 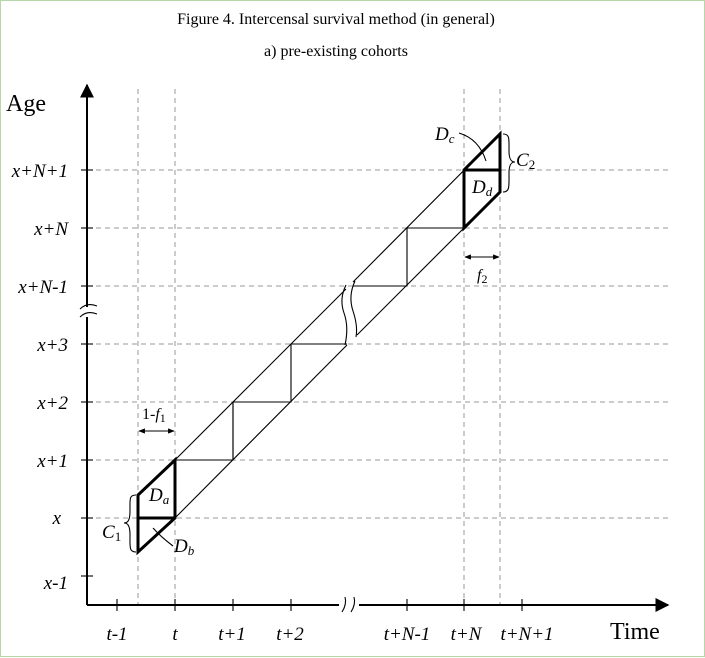 What do you see at coordinates (26, 104) in the screenshot?
I see `y-axis-title: Age` at bounding box center [26, 104].